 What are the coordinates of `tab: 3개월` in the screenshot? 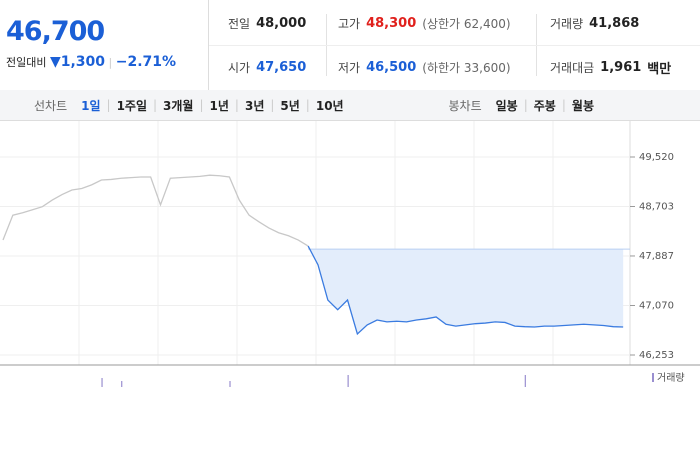 It's located at (178, 105).